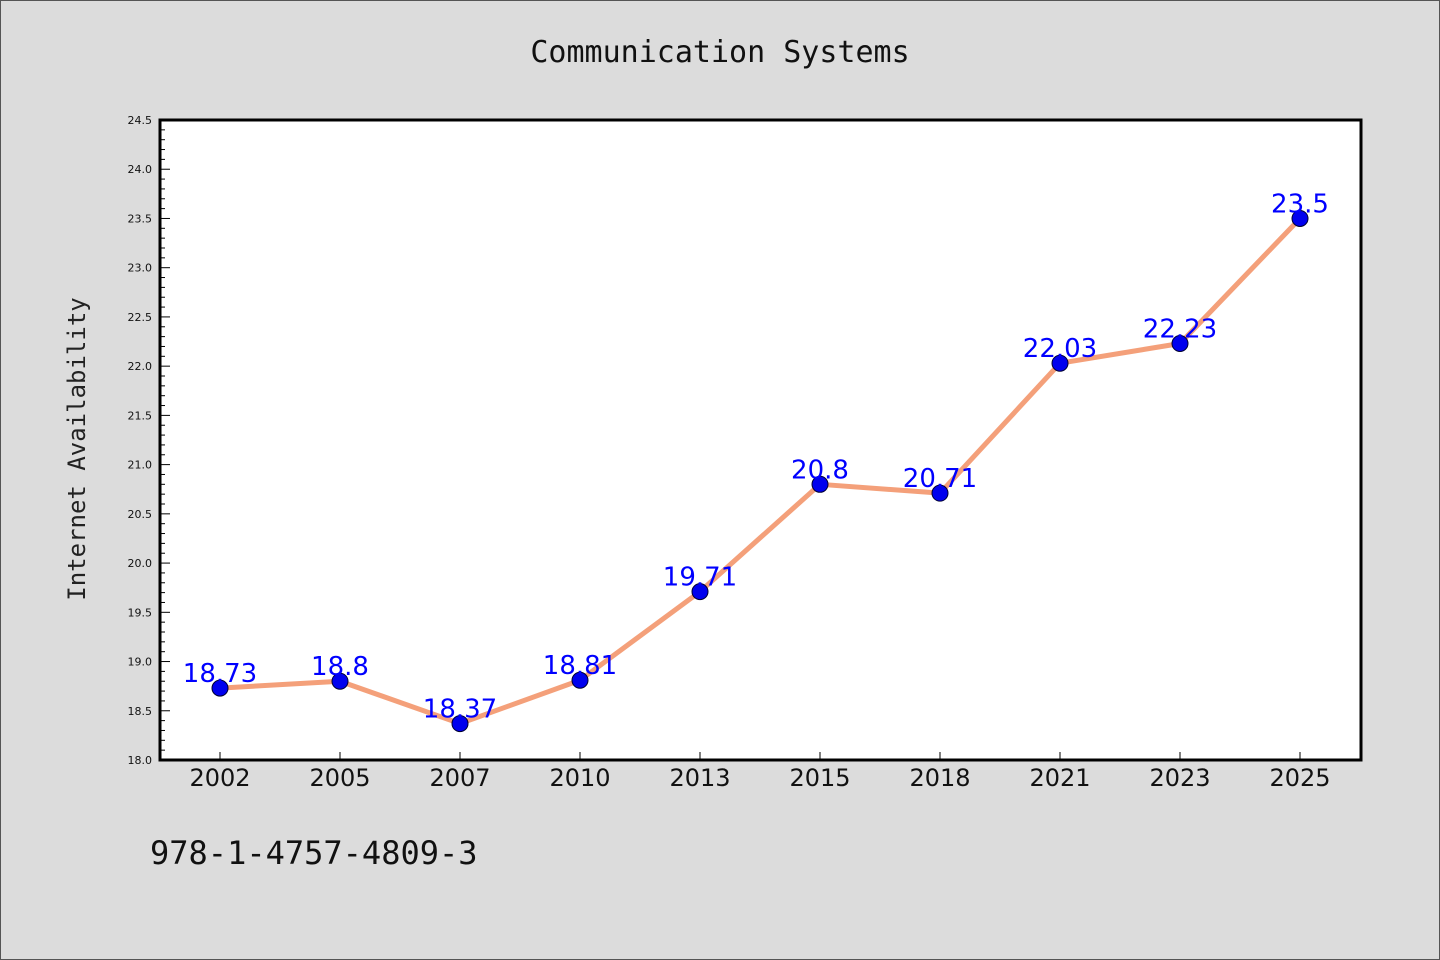 The width and height of the screenshot is (1440, 960). What do you see at coordinates (699, 778) in the screenshot?
I see `x-tick-label: 2013` at bounding box center [699, 778].